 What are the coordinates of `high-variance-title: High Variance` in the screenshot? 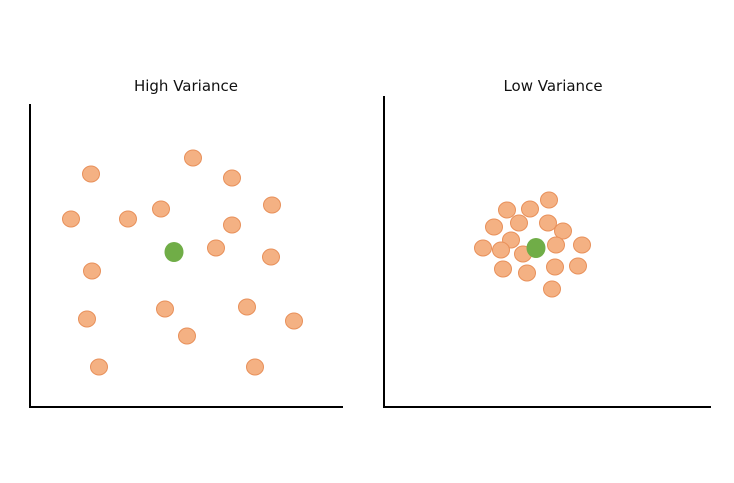 It's located at (186, 86).